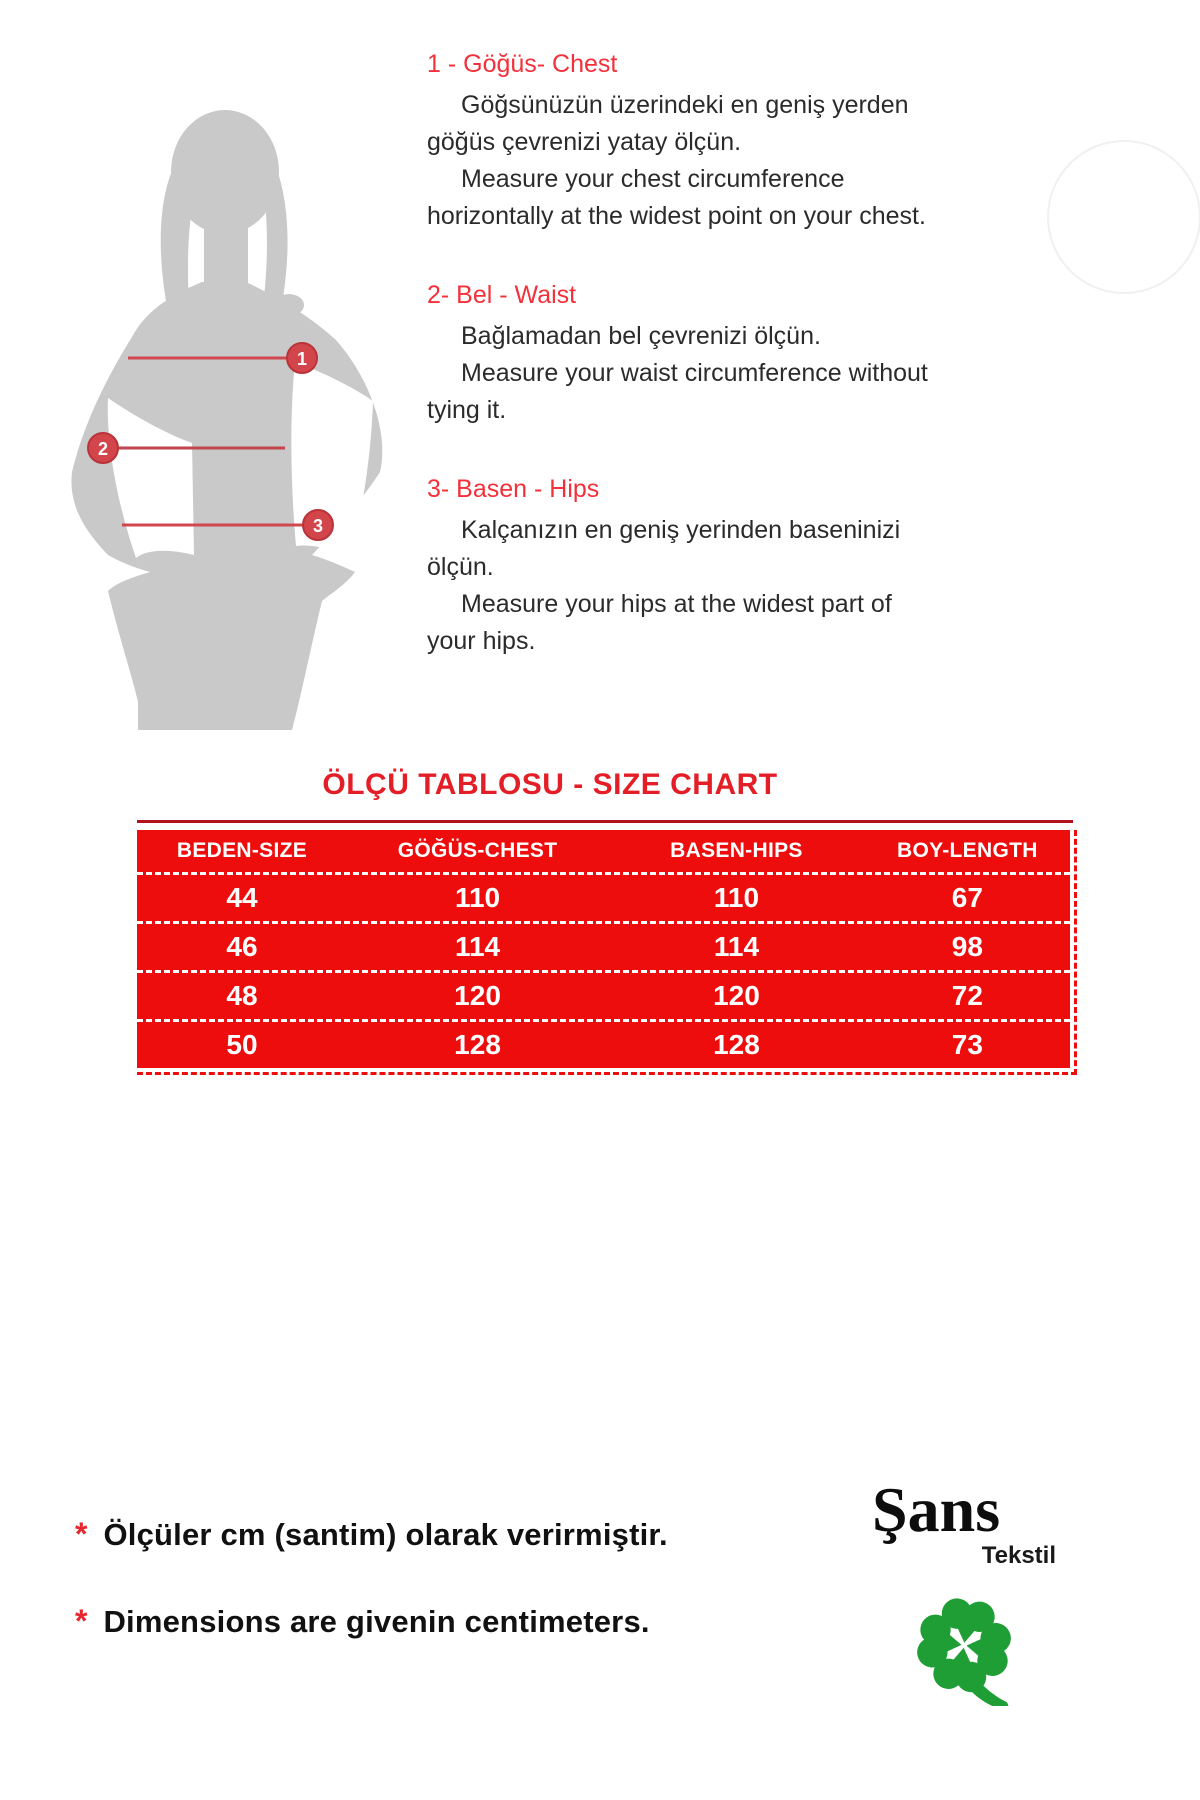  Describe the element at coordinates (603, 945) in the screenshot. I see `table-row: 46 114 114 98` at that location.